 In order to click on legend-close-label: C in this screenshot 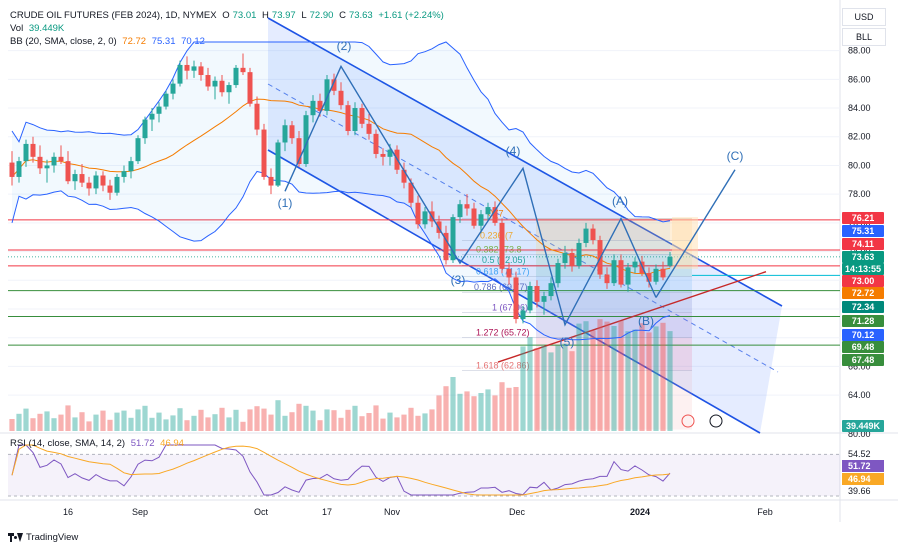, I will do `click(342, 15)`.